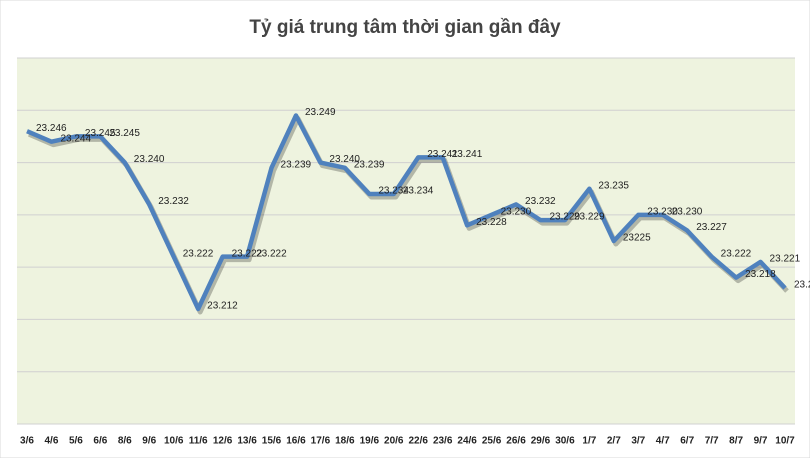 The width and height of the screenshot is (810, 458). What do you see at coordinates (320, 112) in the screenshot?
I see `data-label: 23.249` at bounding box center [320, 112].